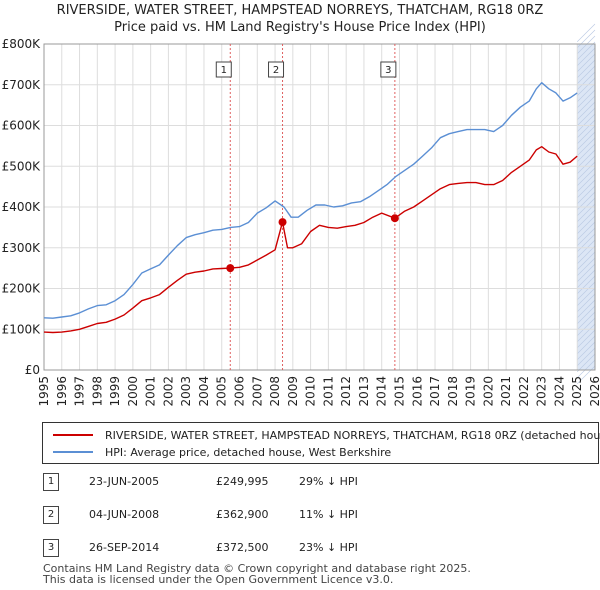  I want to click on y-tick-label: £800K, so click(22, 44).